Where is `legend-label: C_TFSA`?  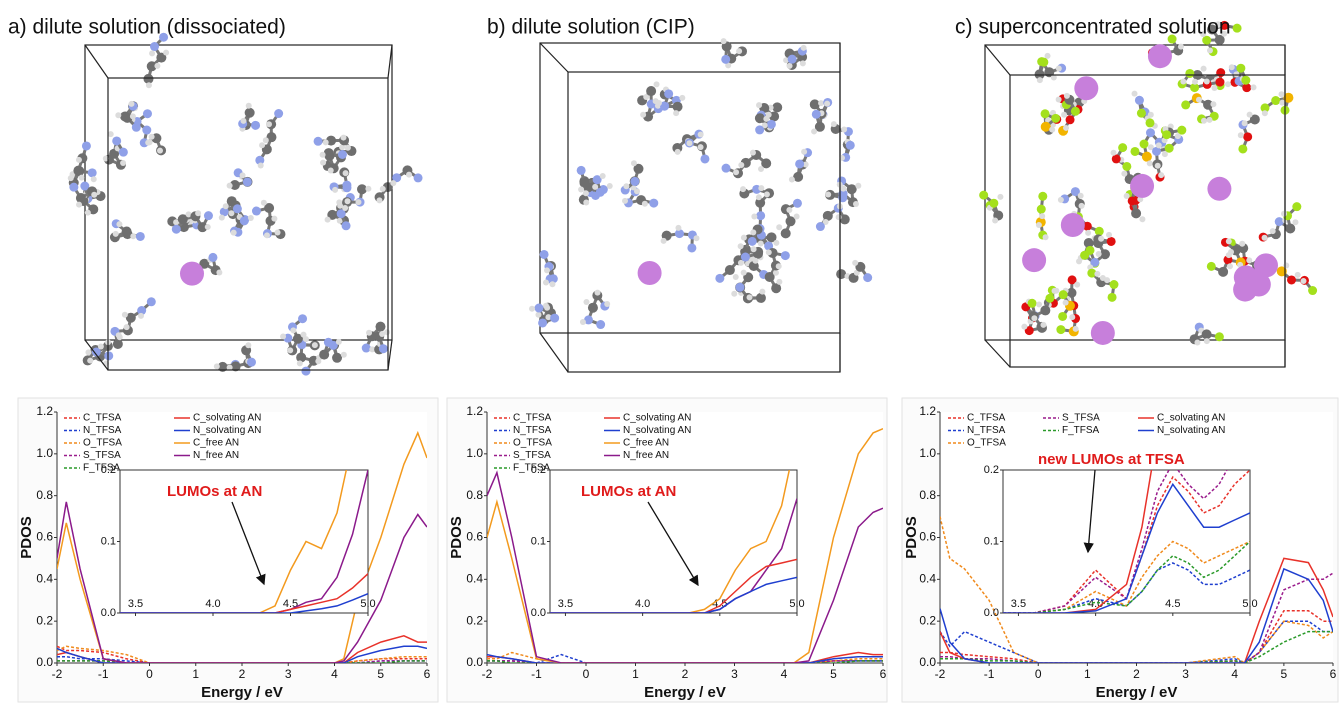
legend-label: C_TFSA is located at coordinates (532, 418).